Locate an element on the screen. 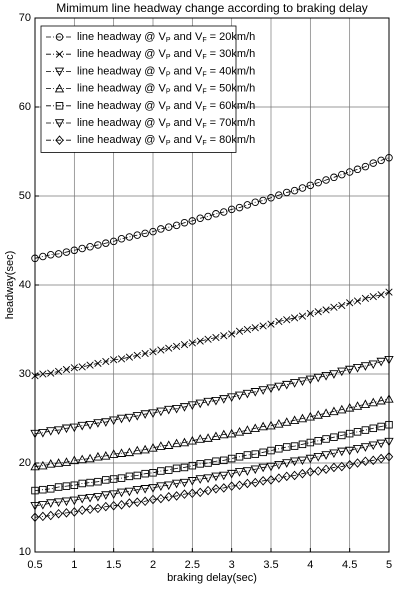 This screenshot has height=590, width=399. x-tick-label: 4 is located at coordinates (310, 565).